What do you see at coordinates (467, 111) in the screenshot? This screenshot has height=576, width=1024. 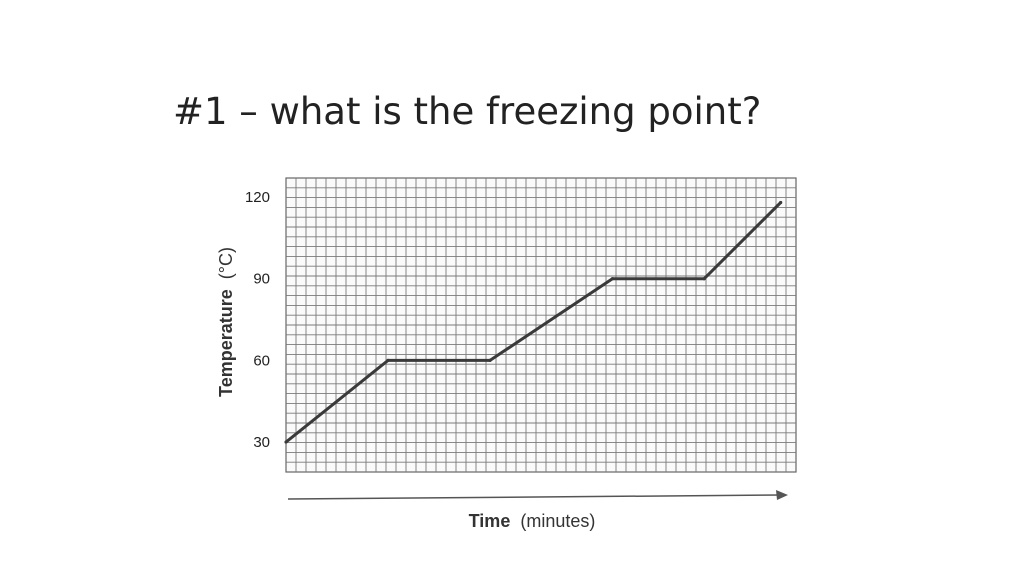 I see `slide-title: #1 – what is the freezing point?` at bounding box center [467, 111].